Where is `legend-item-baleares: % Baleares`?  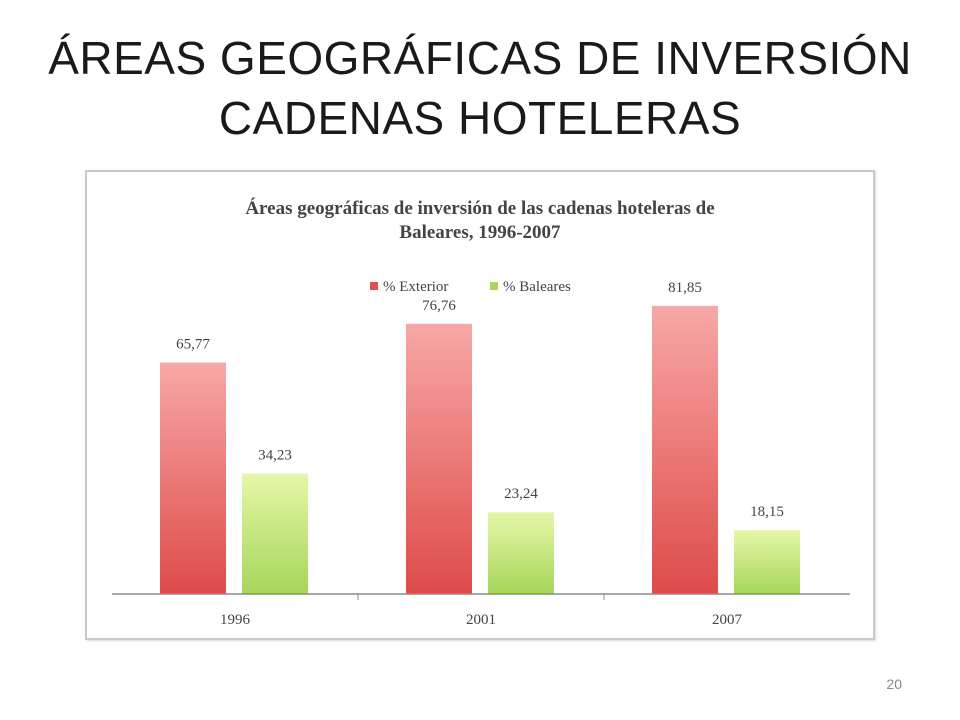 legend-item-baleares: % Baleares is located at coordinates (530, 287).